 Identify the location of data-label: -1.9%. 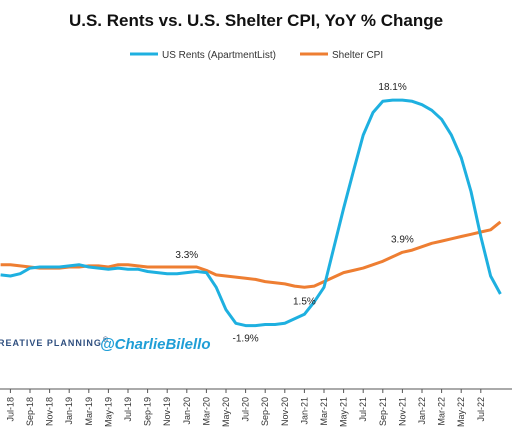
(246, 339).